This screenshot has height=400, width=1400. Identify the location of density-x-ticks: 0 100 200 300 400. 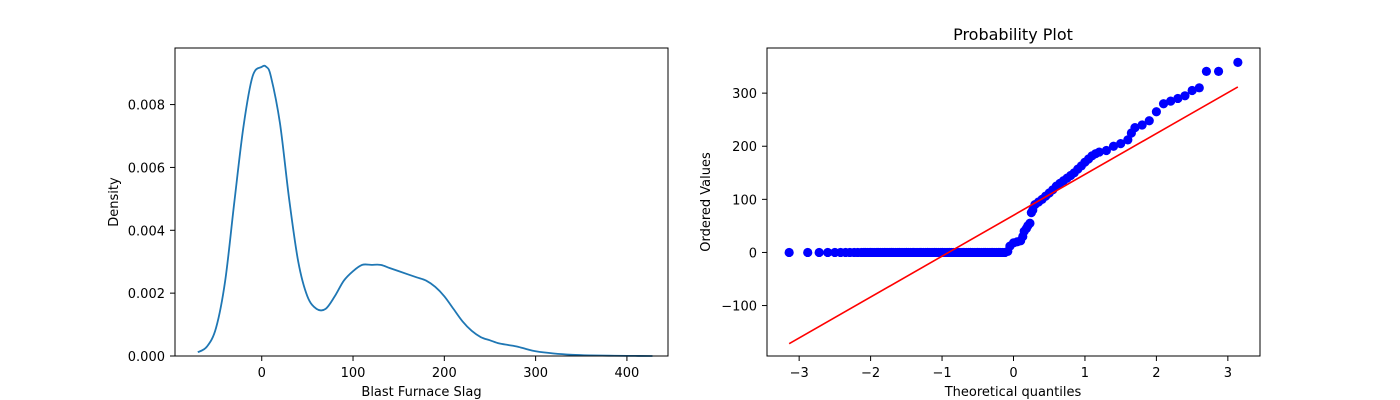
(449, 368).